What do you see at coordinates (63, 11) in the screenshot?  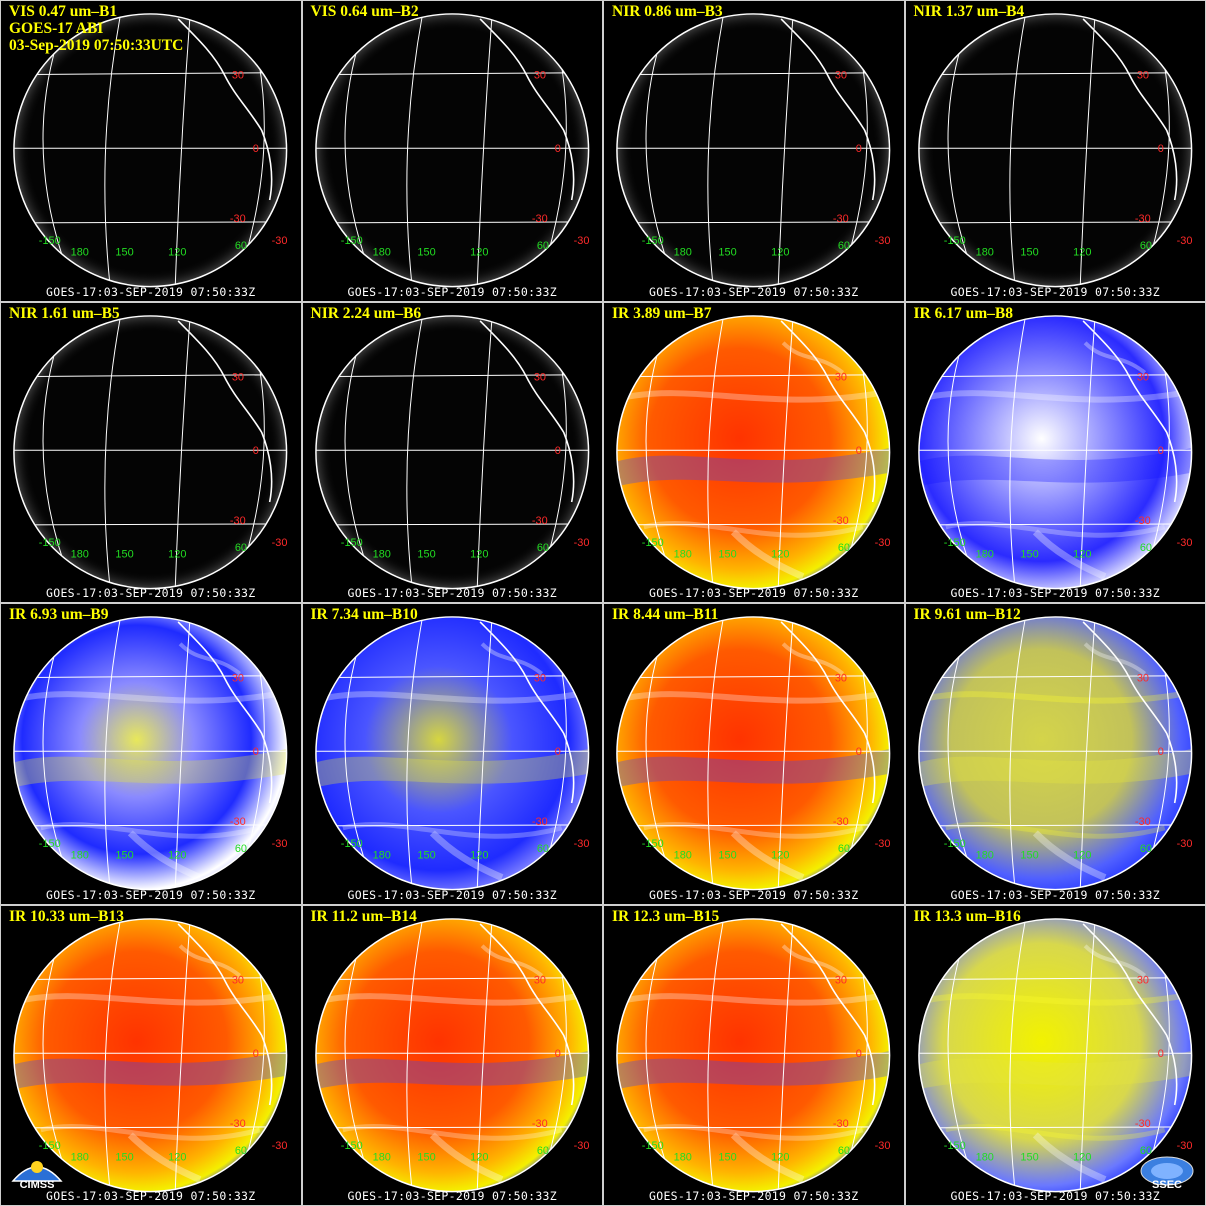 I see `band-name: VIS 0.47 um–B1` at bounding box center [63, 11].